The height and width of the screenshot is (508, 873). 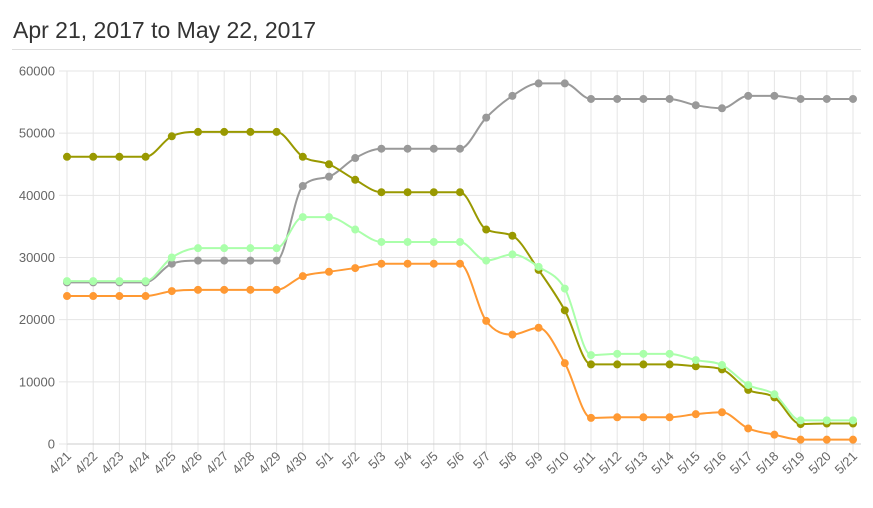 I want to click on title-divider, so click(x=436, y=49).